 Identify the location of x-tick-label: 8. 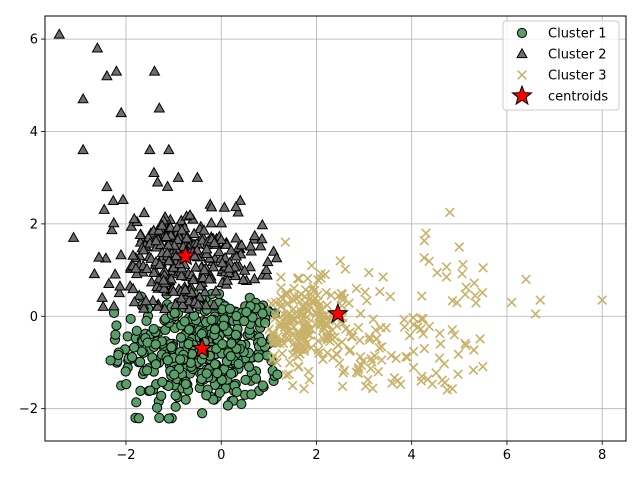
(602, 455).